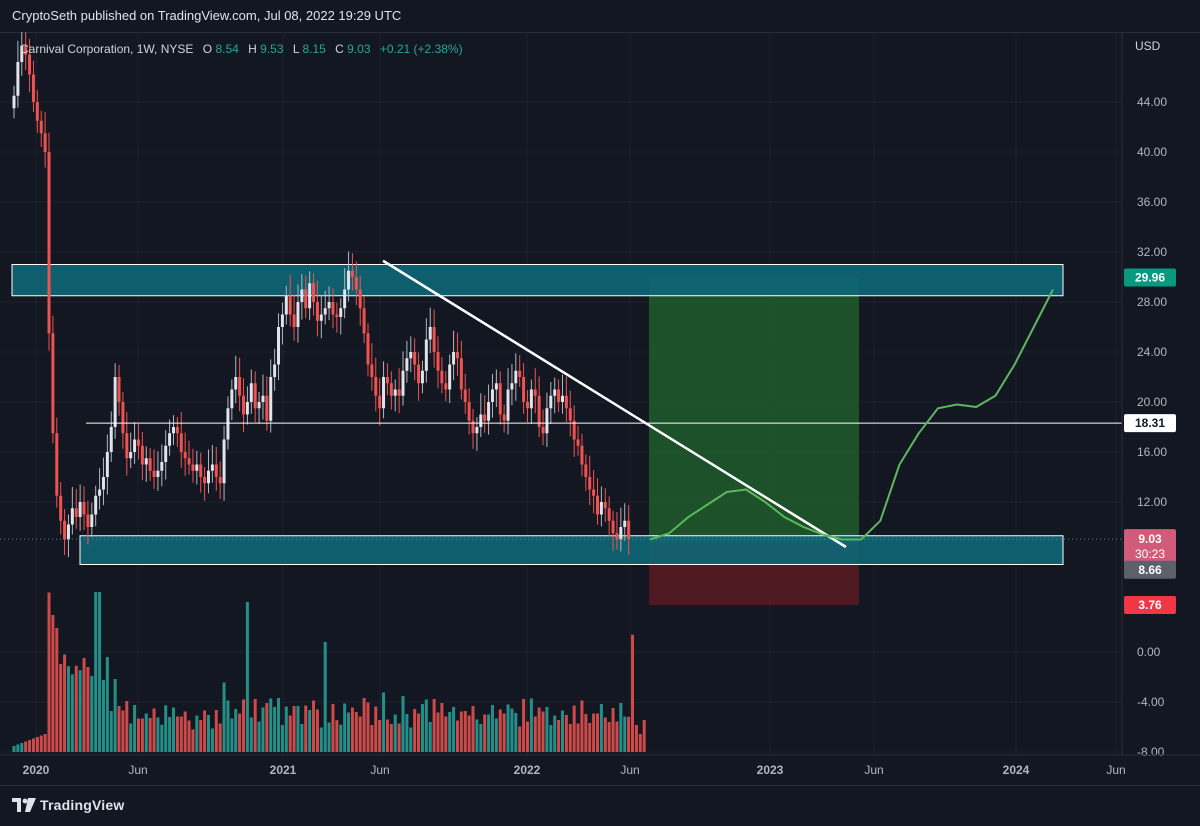 Image resolution: width=1200 pixels, height=826 pixels. What do you see at coordinates (1152, 102) in the screenshot?
I see `price-tick-label: 44.00` at bounding box center [1152, 102].